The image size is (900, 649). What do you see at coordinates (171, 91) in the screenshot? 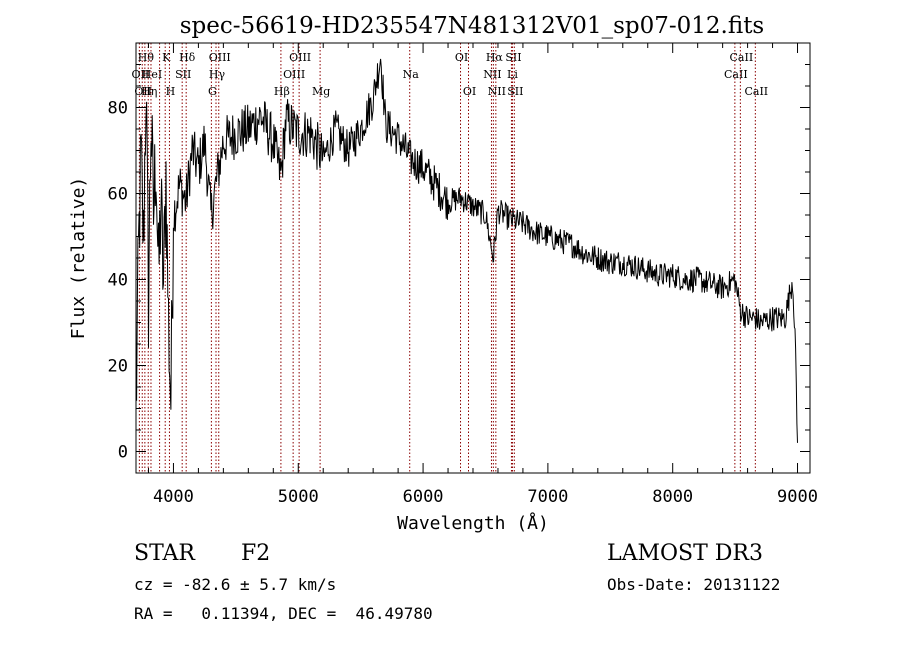
I see `line-marker-label: H` at bounding box center [171, 91].